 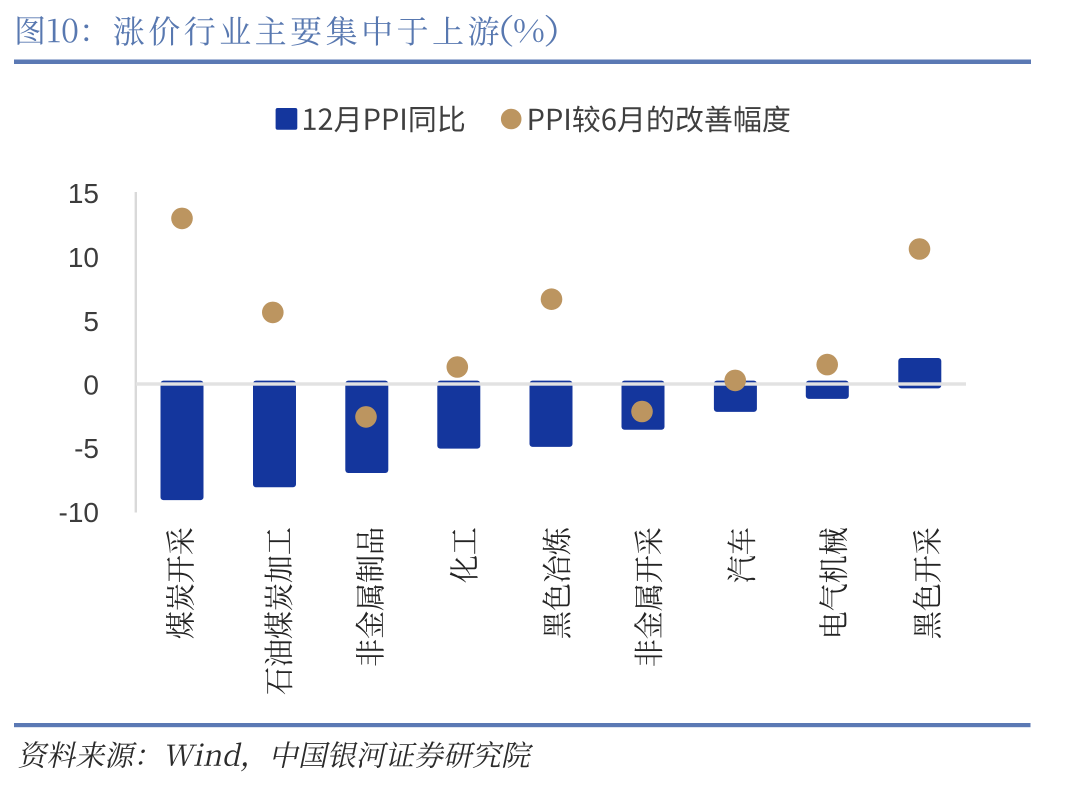 I want to click on svg-text: -5, so click(x=86, y=448).